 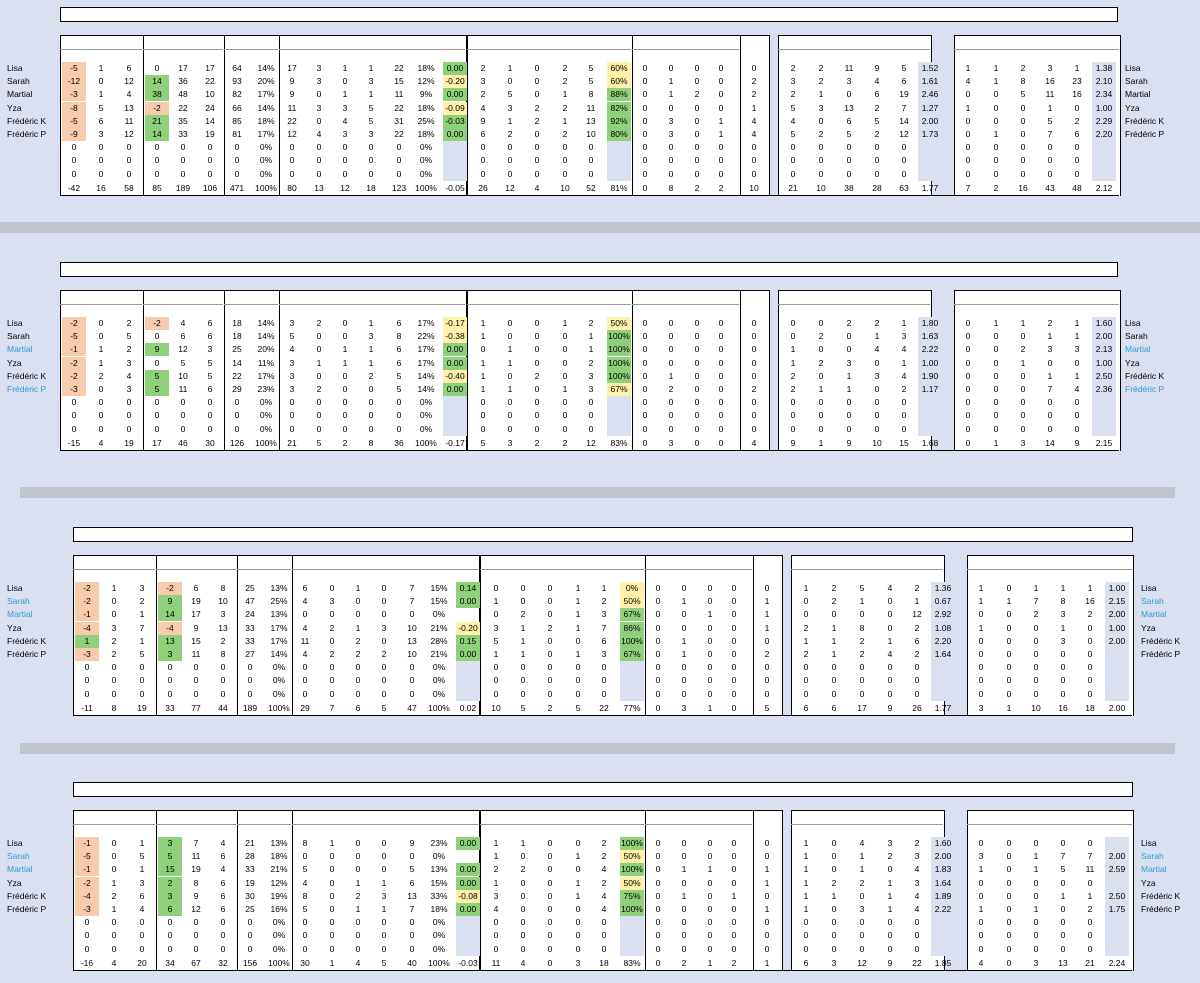 What do you see at coordinates (632, 627) in the screenshot?
I see `data-cell: 86%` at bounding box center [632, 627].